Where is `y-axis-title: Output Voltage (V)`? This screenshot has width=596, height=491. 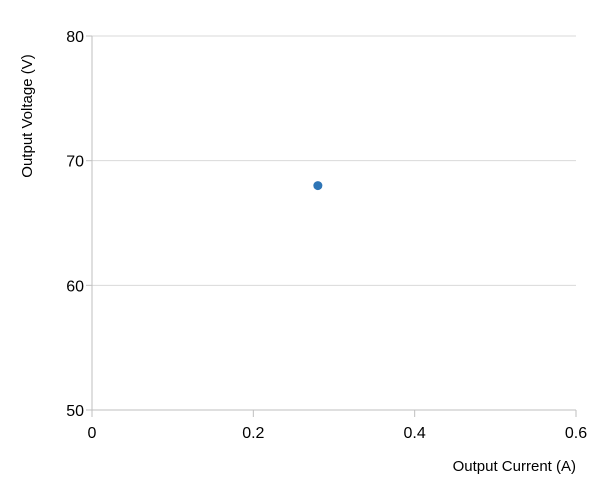
y-axis-title: Output Voltage (V) is located at coordinates (27, 115).